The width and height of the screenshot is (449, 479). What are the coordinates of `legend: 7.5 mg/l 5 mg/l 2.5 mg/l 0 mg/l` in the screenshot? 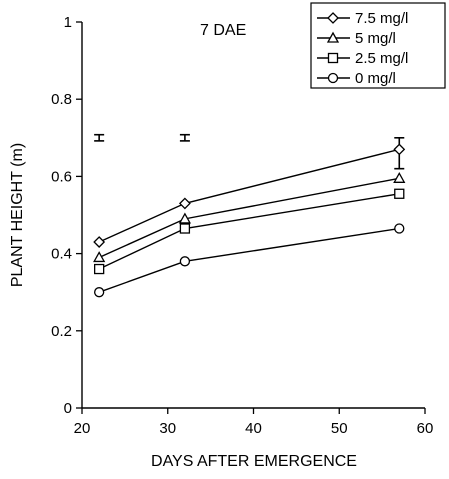 It's located at (378, 45).